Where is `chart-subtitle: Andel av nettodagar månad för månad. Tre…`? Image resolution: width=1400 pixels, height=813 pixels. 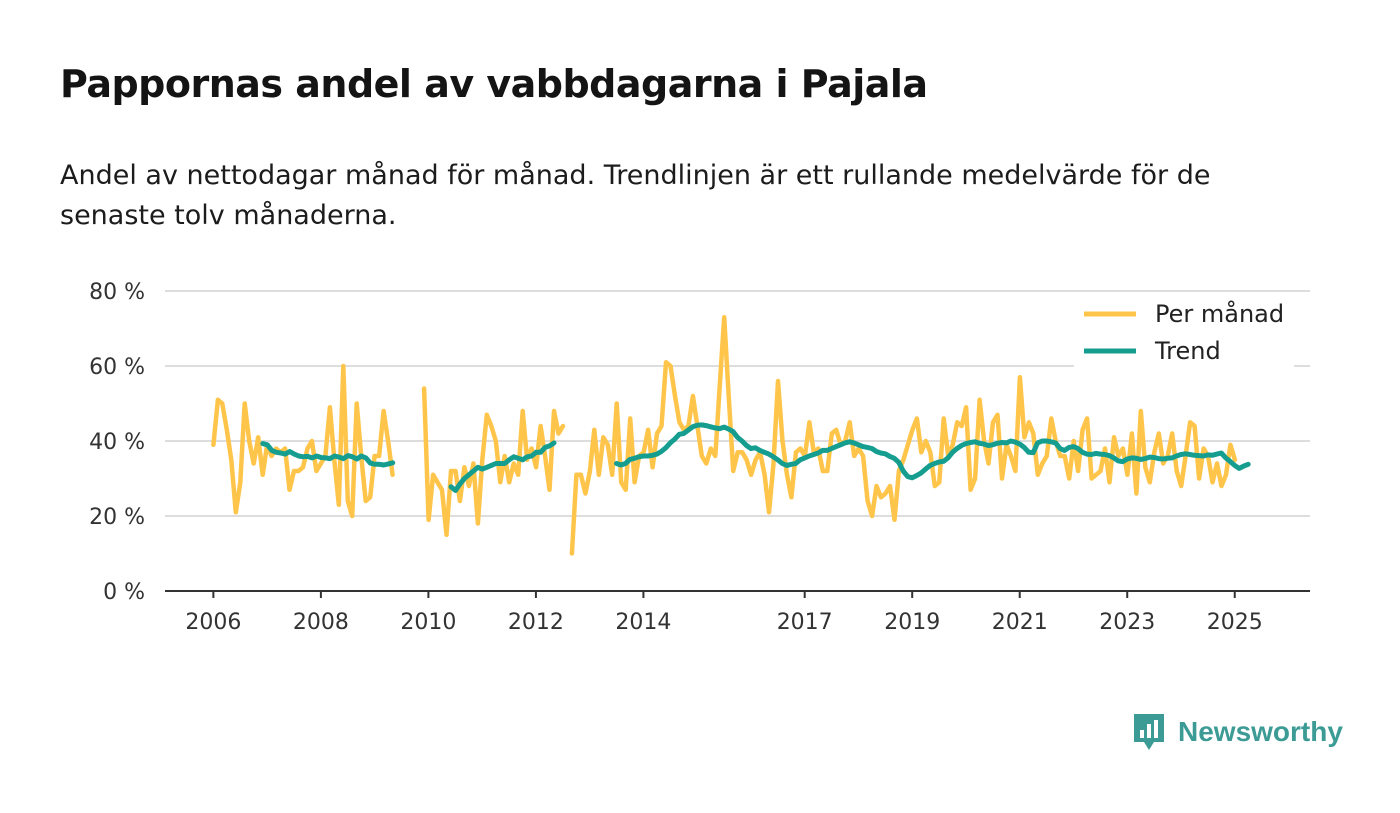
chart-subtitle: Andel av nettodagar månad för månad. Tre… is located at coordinates (635, 195).